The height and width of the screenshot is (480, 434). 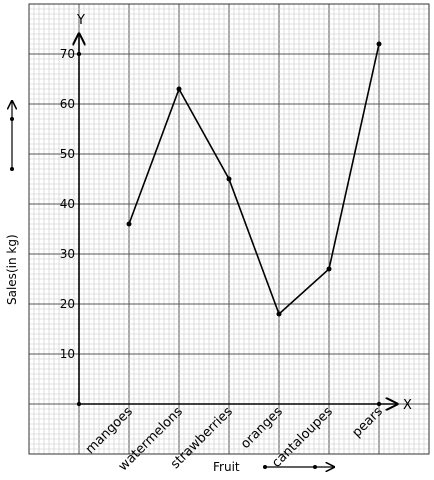 I want to click on y-tick-label: 40, so click(x=67, y=204).